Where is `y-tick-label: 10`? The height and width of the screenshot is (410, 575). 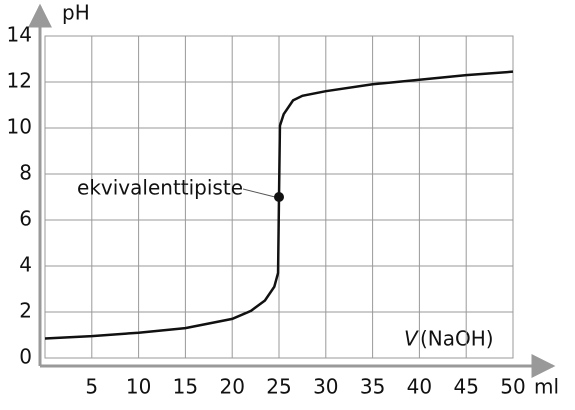
y-tick-label: 10 is located at coordinates (19, 127).